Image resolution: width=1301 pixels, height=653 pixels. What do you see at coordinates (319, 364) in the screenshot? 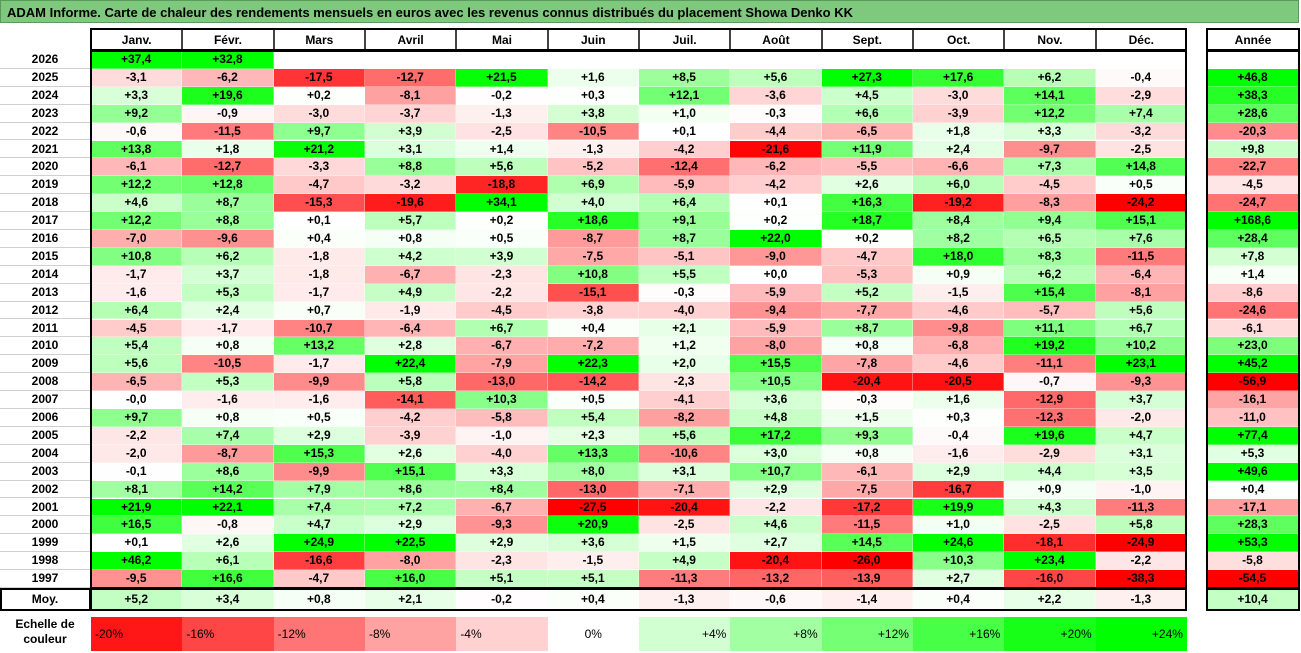
I see `heatmap-cell: -1,7` at bounding box center [319, 364].